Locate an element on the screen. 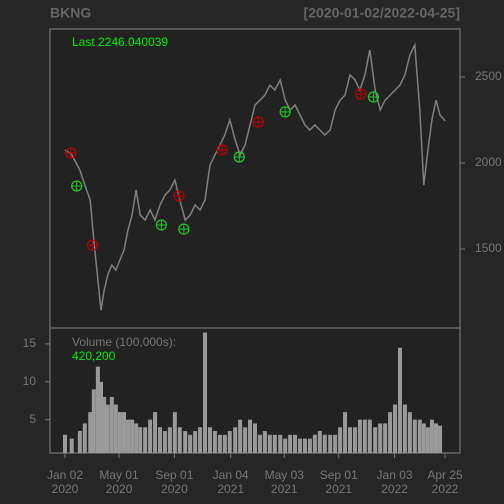 This screenshot has width=504, height=504. chart-title: BKNG is located at coordinates (70, 13).